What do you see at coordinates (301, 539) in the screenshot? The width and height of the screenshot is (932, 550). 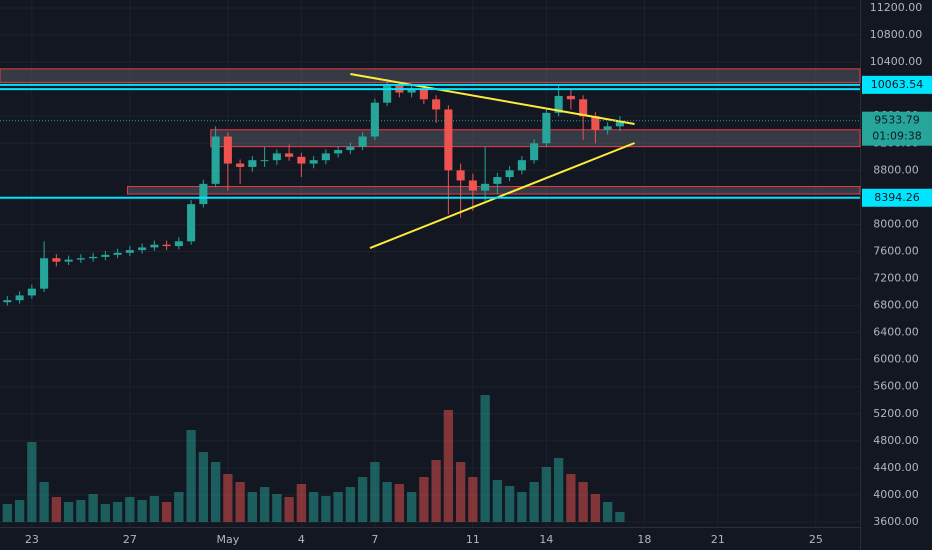 I see `x-tick-label: 4` at bounding box center [301, 539].